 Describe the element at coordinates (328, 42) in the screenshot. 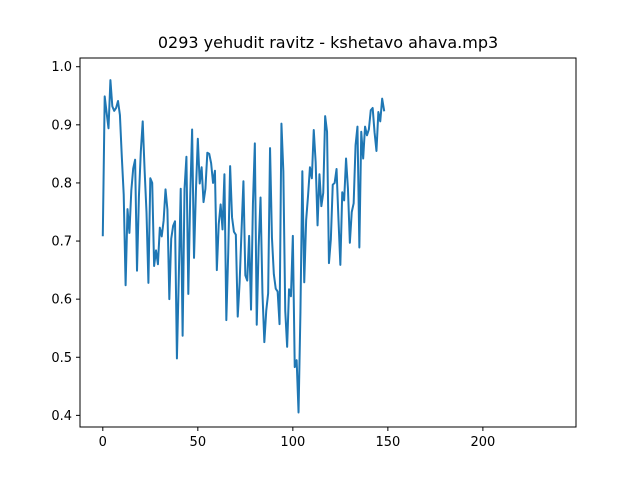

I see `chart-title: 0293 yehudit ravitz - kshetavo ahava.mp3` at that location.